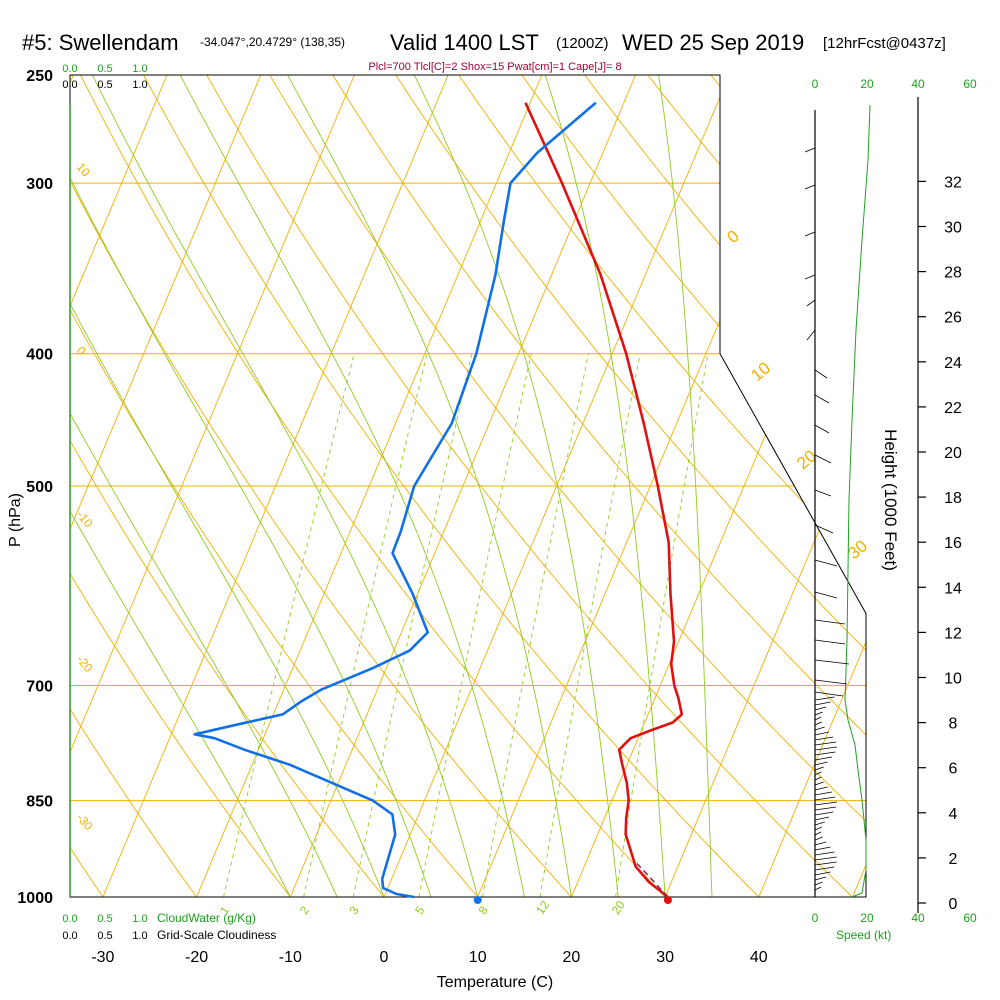 The height and width of the screenshot is (1000, 1000). Describe the element at coordinates (139, 919) in the screenshot. I see `cloud-water-scale-bottom: 1.0` at that location.